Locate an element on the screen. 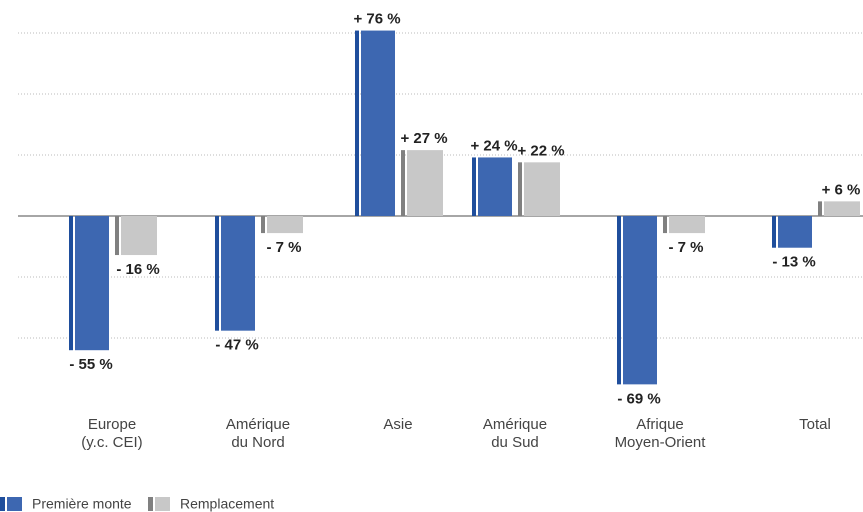 The width and height of the screenshot is (863, 512). value-label: - 55 % is located at coordinates (90, 364).